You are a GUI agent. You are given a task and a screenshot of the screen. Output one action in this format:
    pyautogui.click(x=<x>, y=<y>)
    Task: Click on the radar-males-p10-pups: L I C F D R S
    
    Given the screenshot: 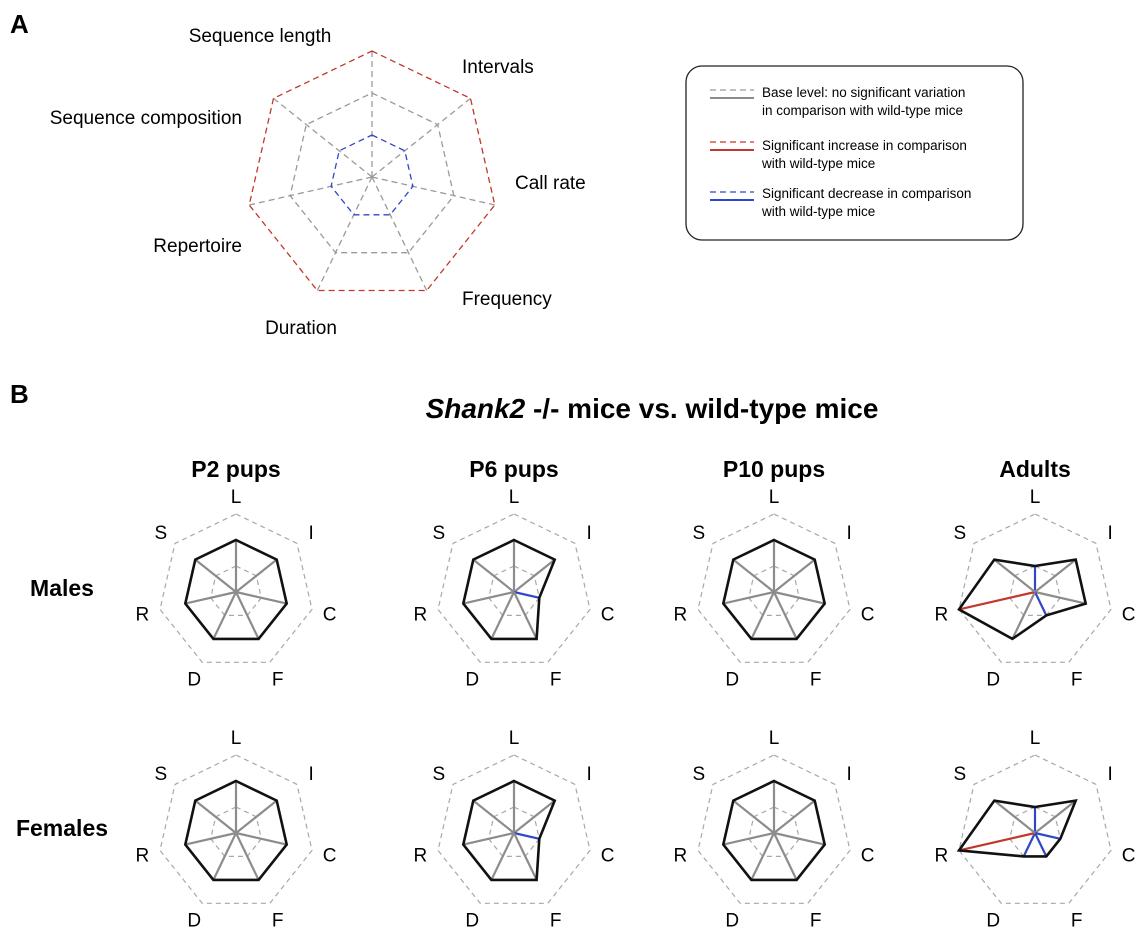 What is the action you would take?
    pyautogui.click(x=774, y=589)
    